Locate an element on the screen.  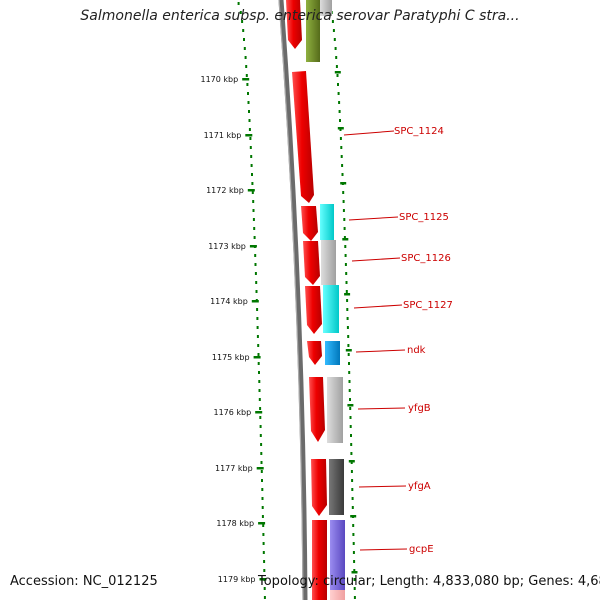
gene-label-ndk: ndk is located at coordinates (416, 350).